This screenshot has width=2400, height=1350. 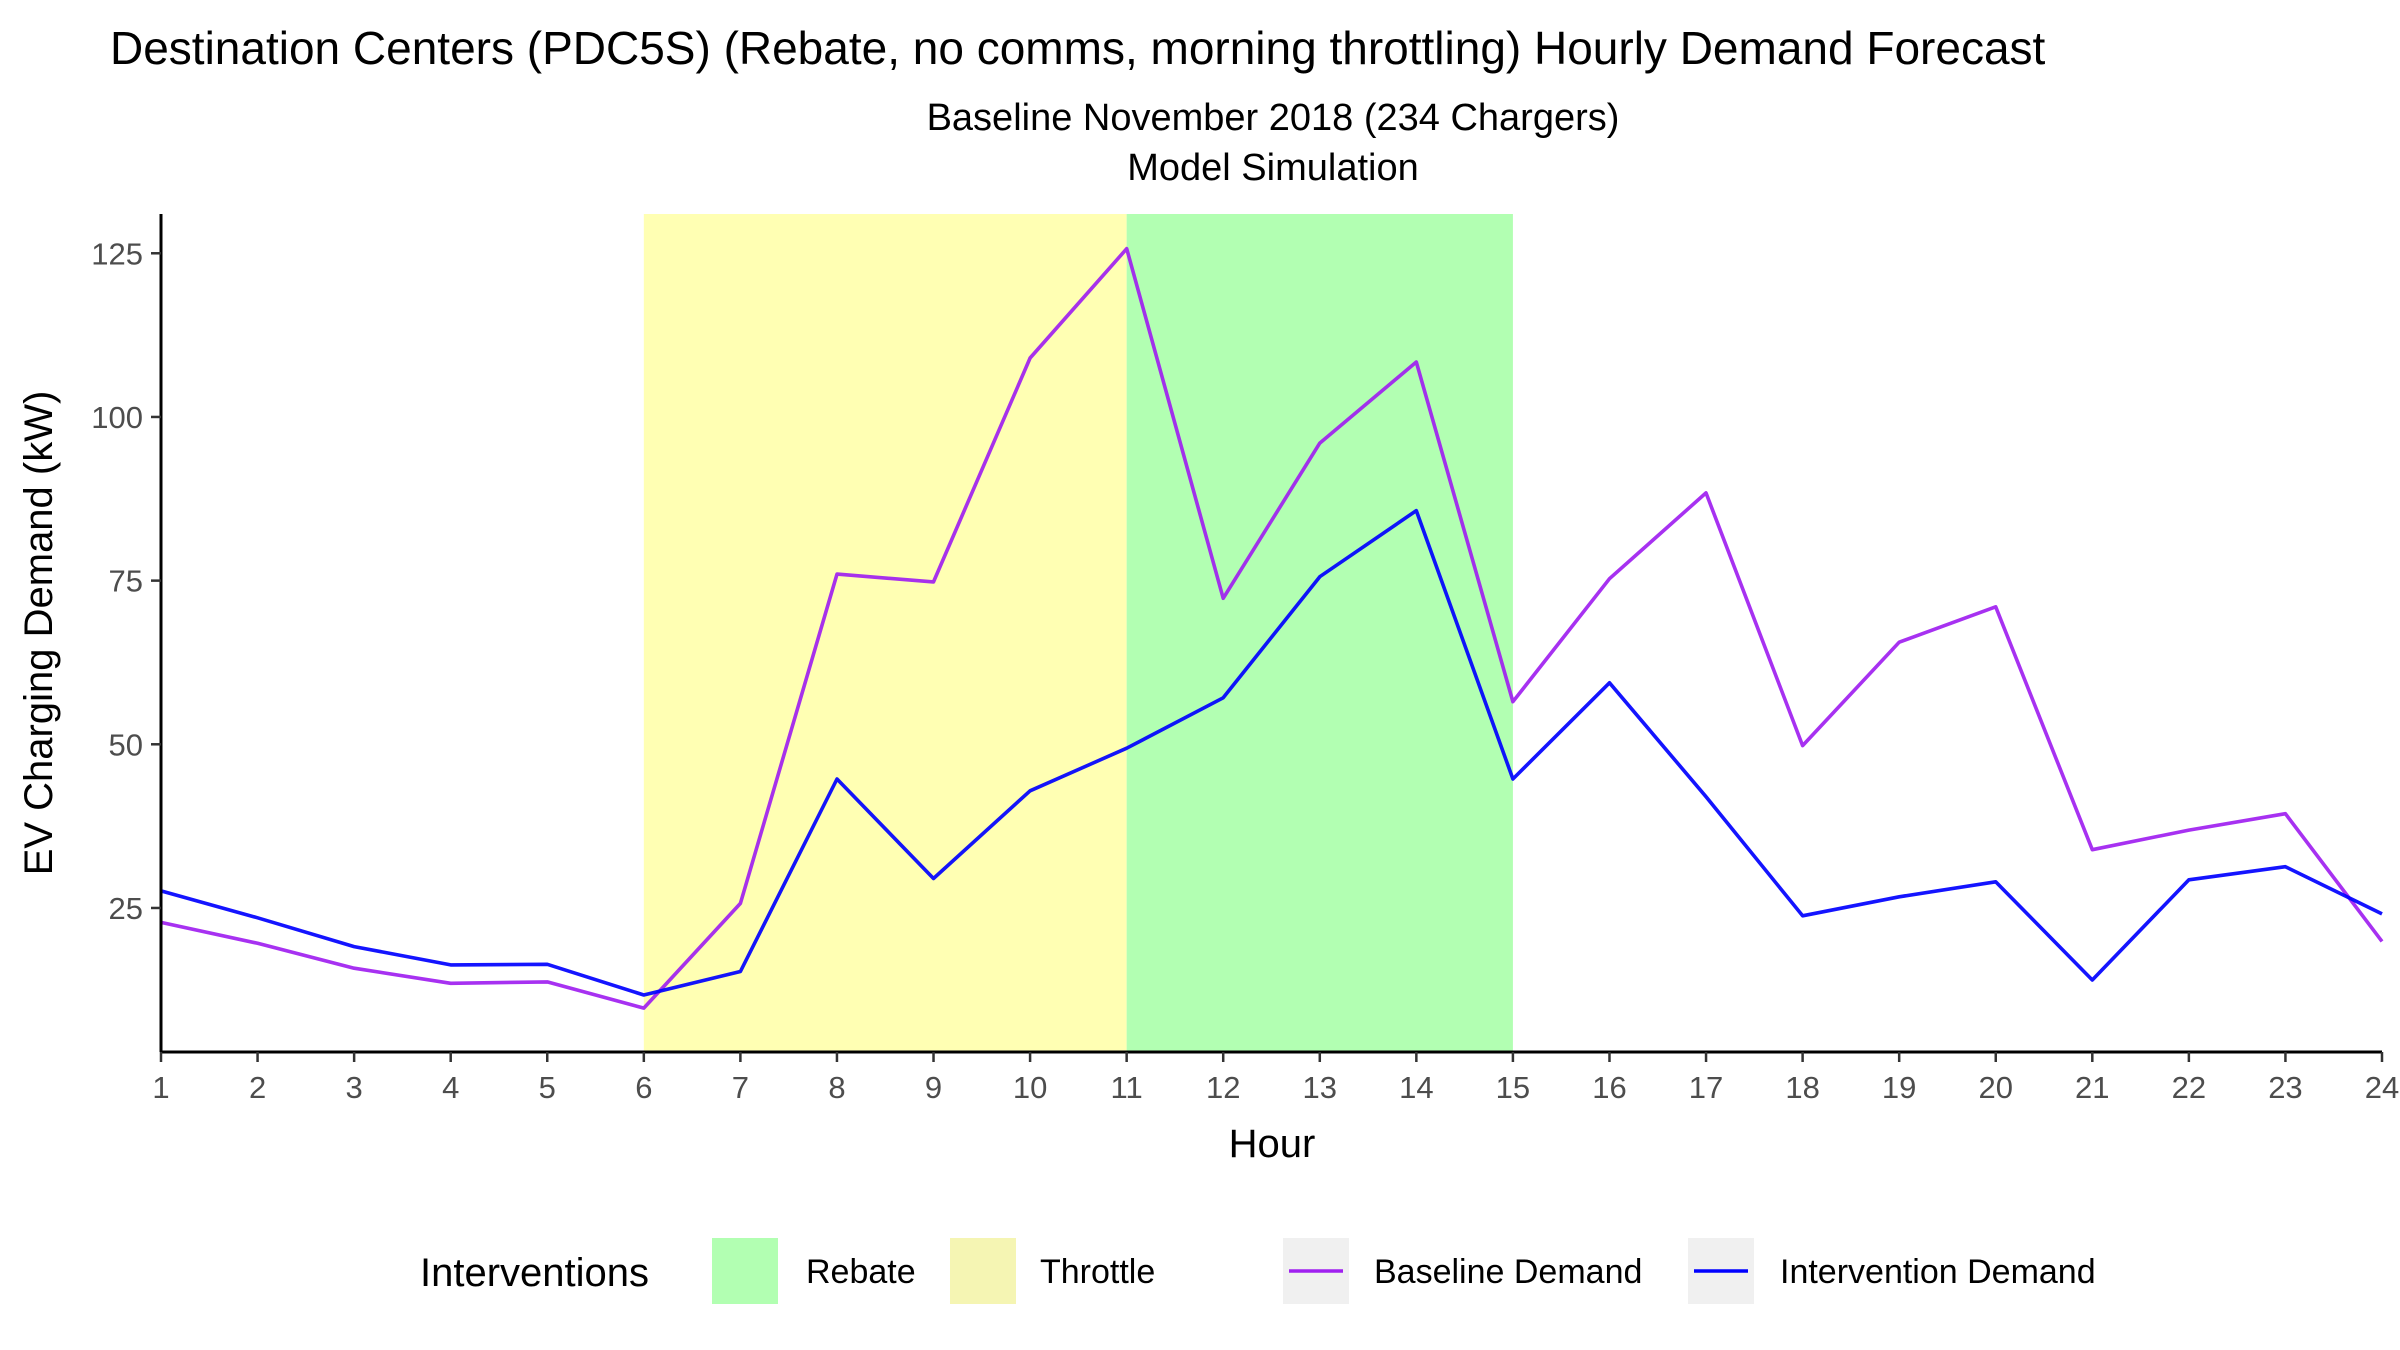 What do you see at coordinates (983, 1271) in the screenshot?
I see `legend-key-throttle` at bounding box center [983, 1271].